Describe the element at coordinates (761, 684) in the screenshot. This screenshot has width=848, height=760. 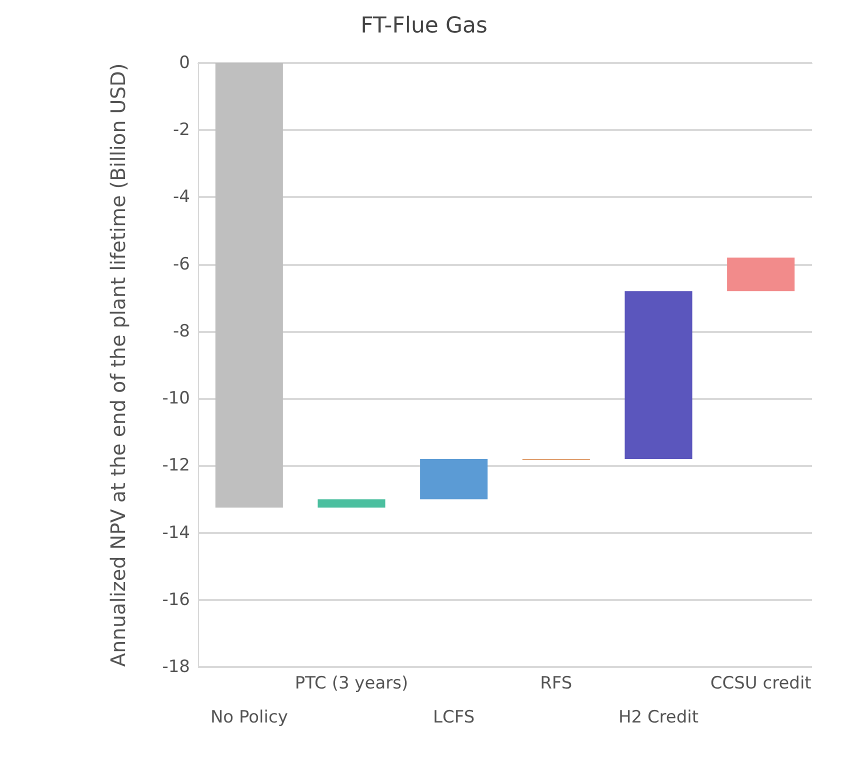
I see `x-tick-label: CCSU credit` at that location.